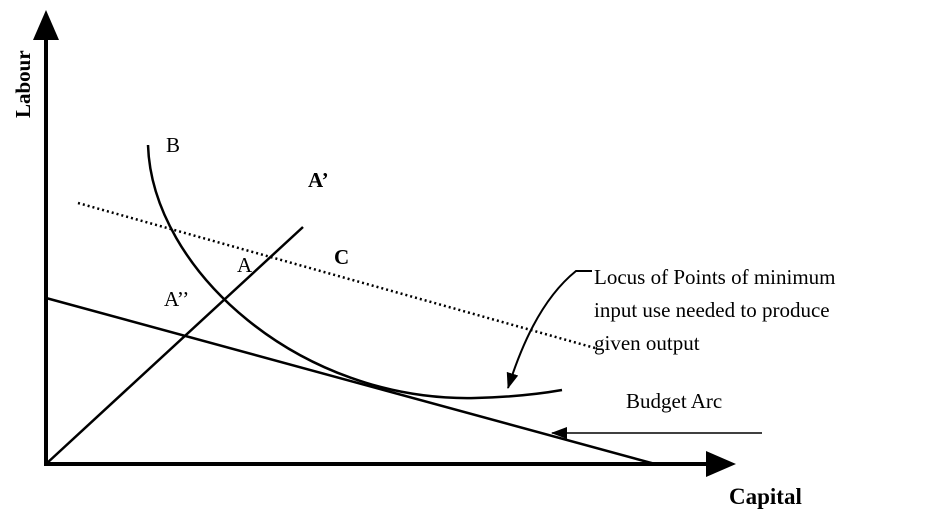 The height and width of the screenshot is (512, 932). I want to click on annotation-line: Locus of Points of minimum, so click(715, 277).